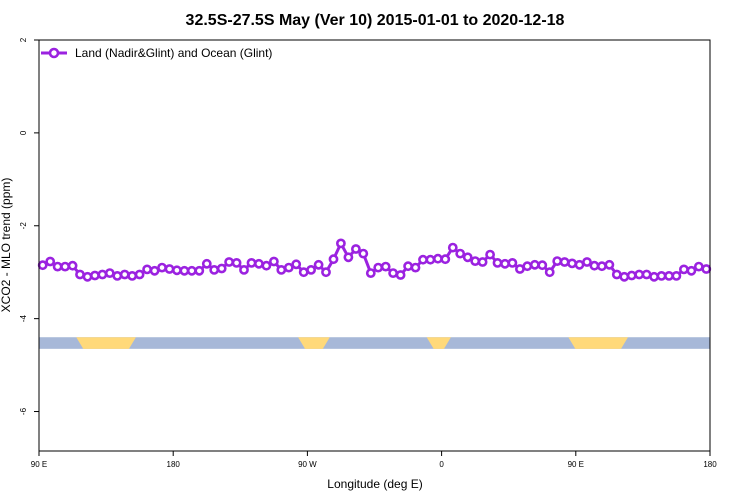 The image size is (750, 500). What do you see at coordinates (23, 226) in the screenshot?
I see `y-tick-label: -2` at bounding box center [23, 226].